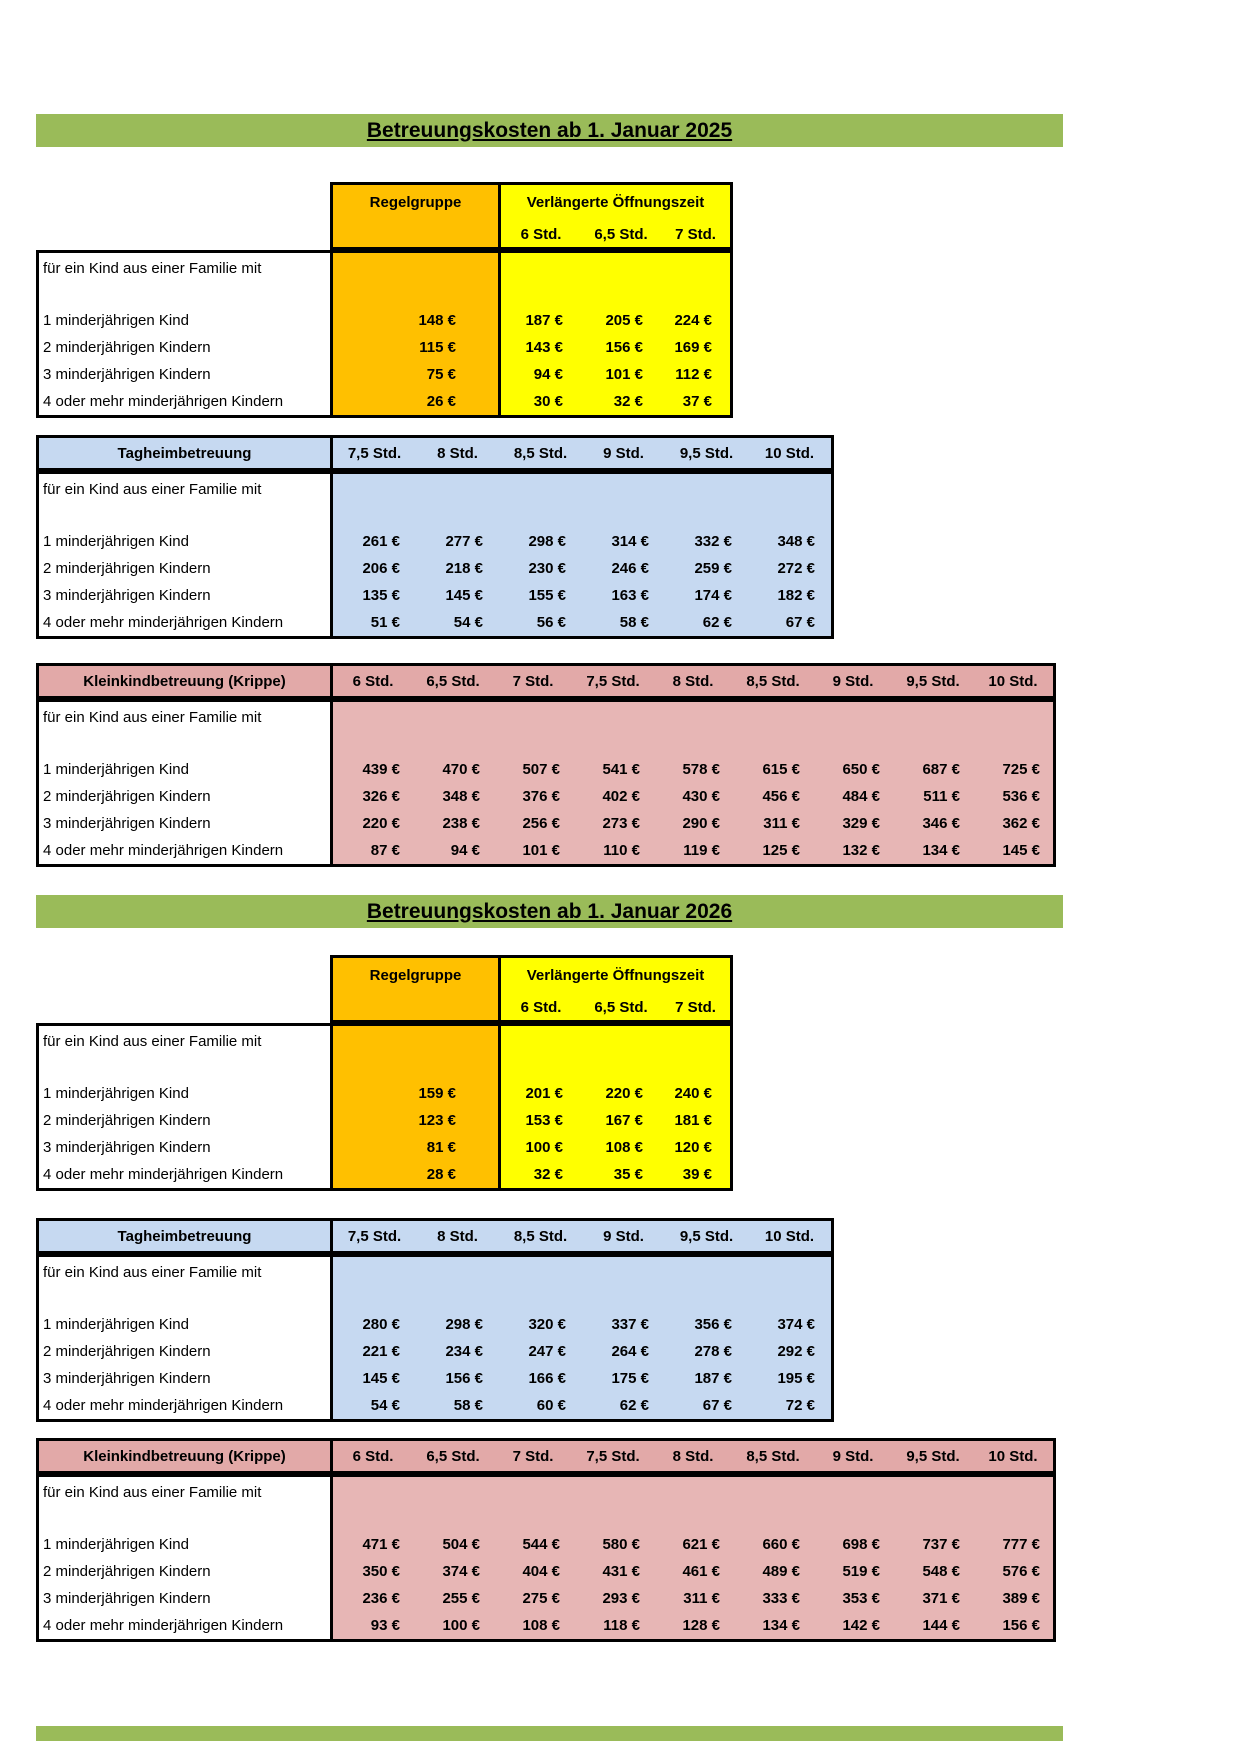 Image resolution: width=1240 pixels, height=1753 pixels. I want to click on fee-value-cell: 362 €, so click(1013, 823).